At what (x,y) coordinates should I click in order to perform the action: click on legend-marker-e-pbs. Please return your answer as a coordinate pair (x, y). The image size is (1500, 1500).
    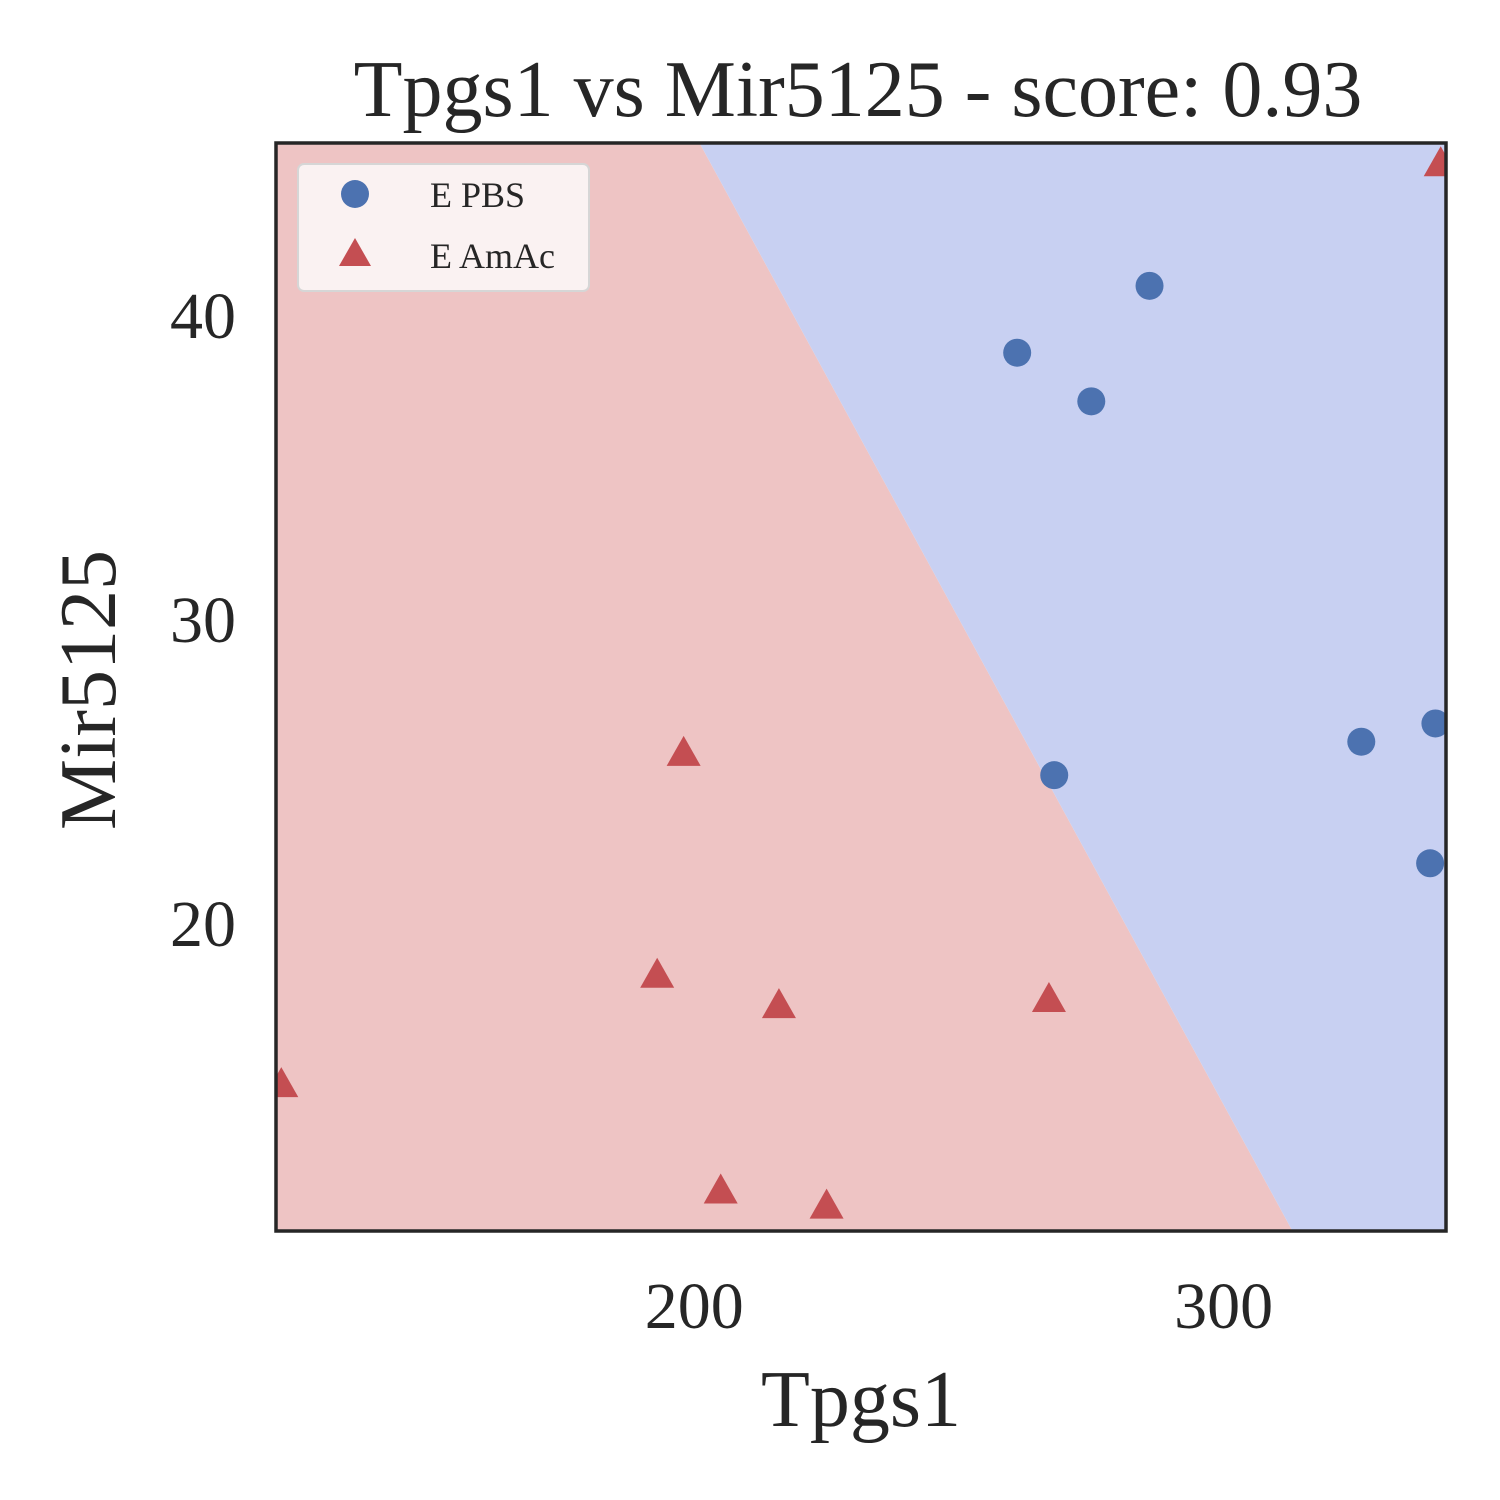
    Looking at the image, I should click on (355, 194).